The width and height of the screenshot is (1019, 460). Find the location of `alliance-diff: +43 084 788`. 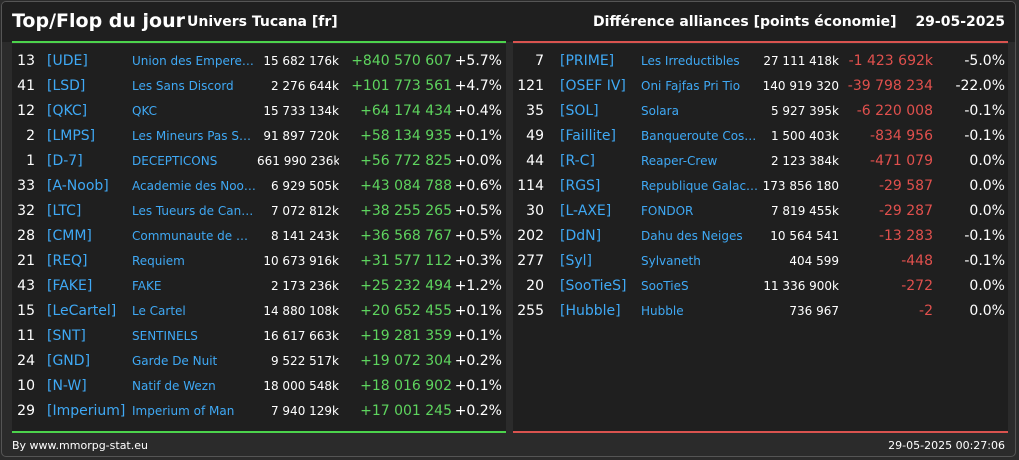

alliance-diff: +43 084 788 is located at coordinates (406, 186).